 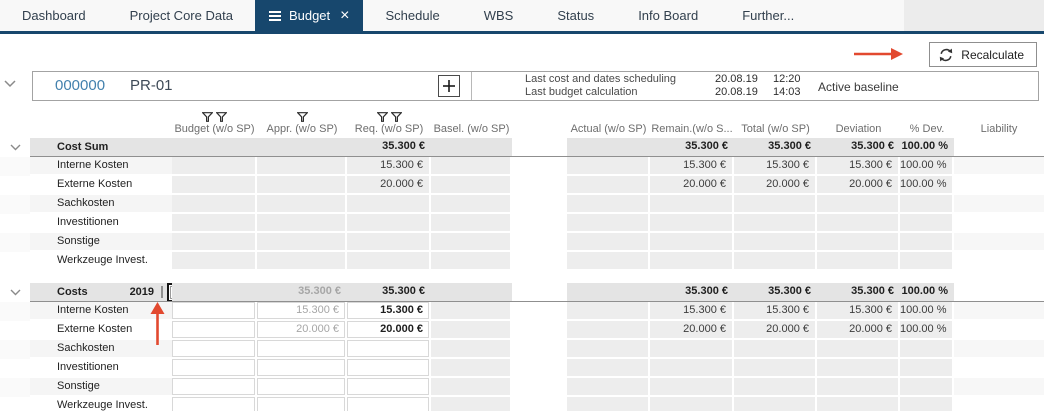 What do you see at coordinates (471, 121) in the screenshot?
I see `column-header-basel: Basel. (w/o SP)` at bounding box center [471, 121].